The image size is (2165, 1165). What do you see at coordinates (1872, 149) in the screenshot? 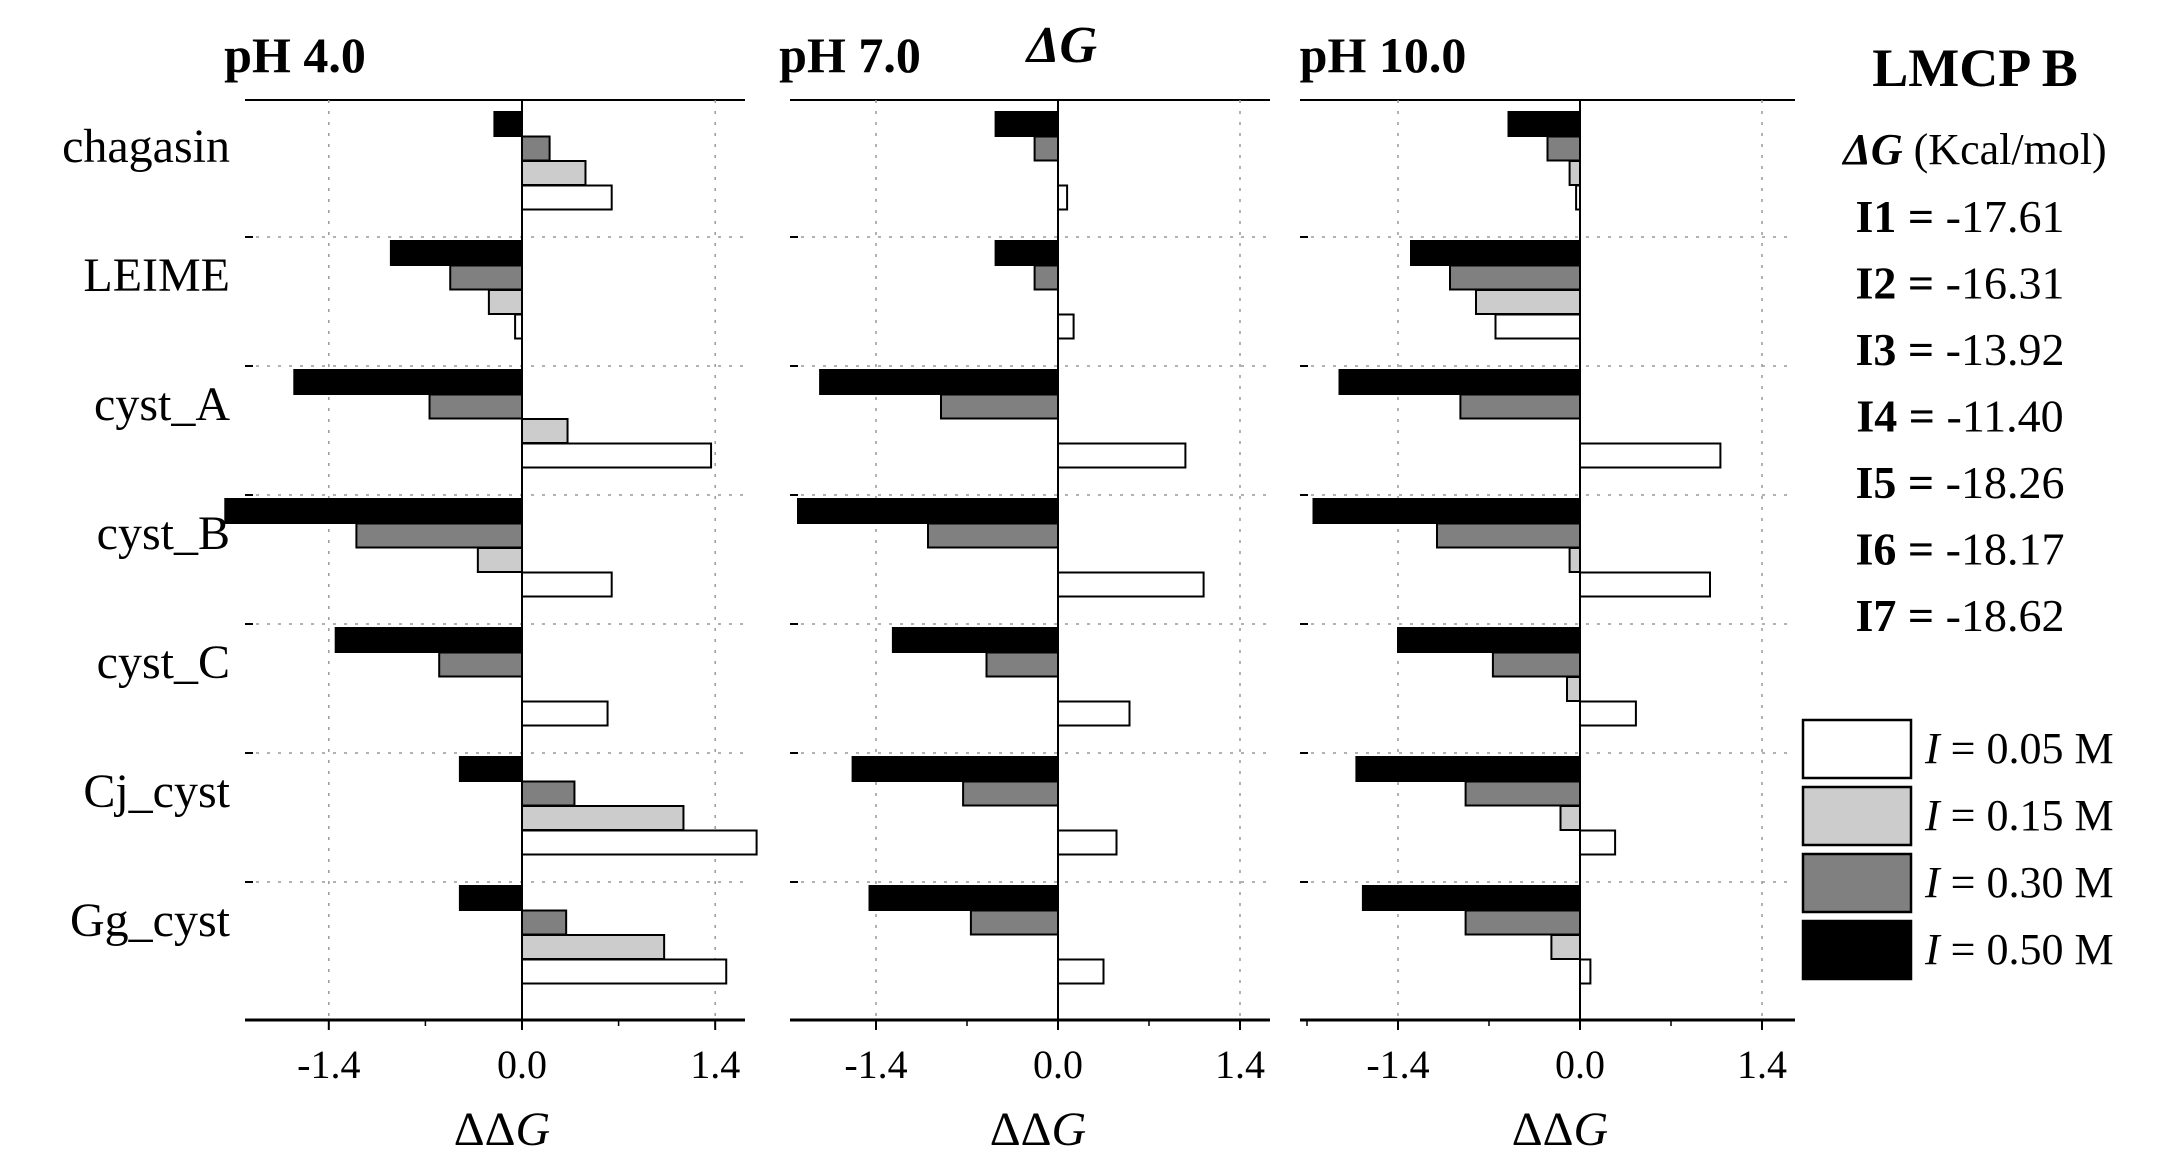
I see `side-panel-unit-symbol: ΔG` at bounding box center [1872, 149].